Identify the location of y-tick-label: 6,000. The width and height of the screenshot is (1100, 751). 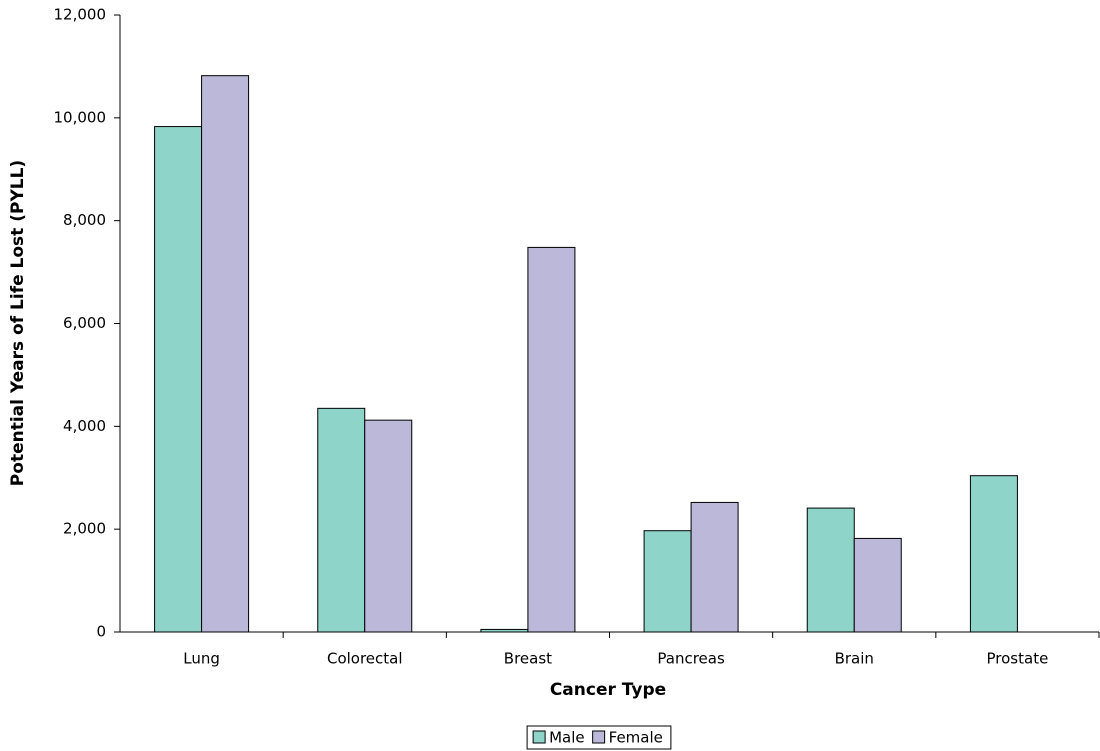
(84, 323).